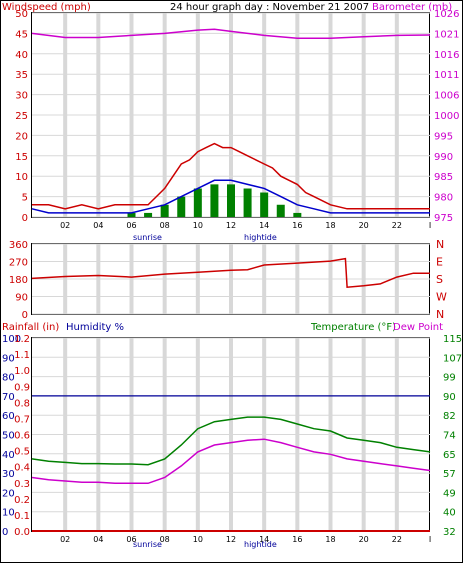  I want to click on wind-direction-series, so click(230, 273).